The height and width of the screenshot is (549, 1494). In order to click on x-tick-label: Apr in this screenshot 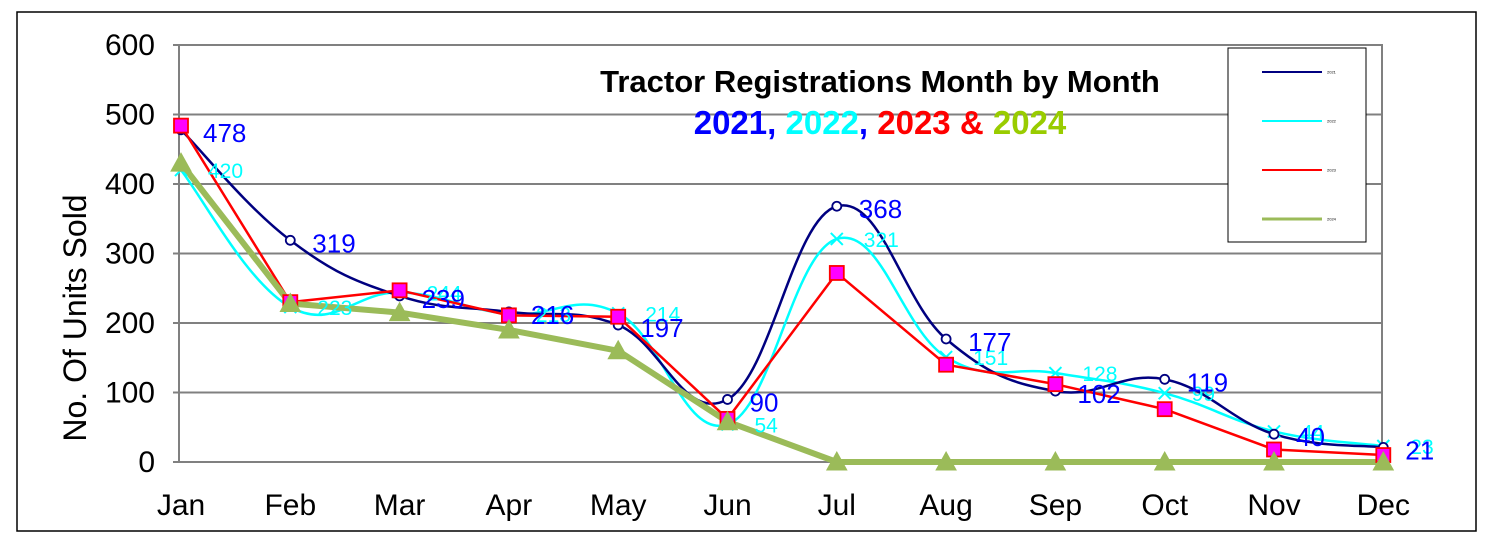, I will do `click(509, 505)`.